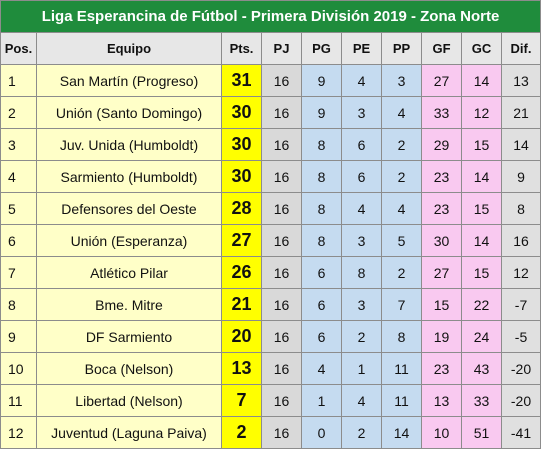  What do you see at coordinates (481, 48) in the screenshot?
I see `header-gc: GC` at bounding box center [481, 48].